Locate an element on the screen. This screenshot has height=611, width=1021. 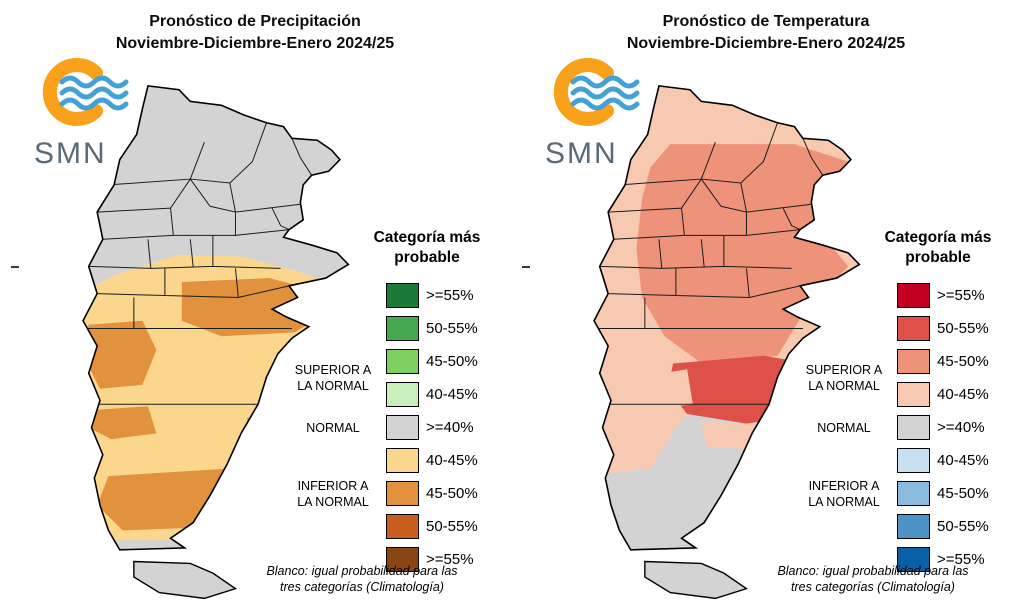
title-line1: Pronóstico de Temperatura is located at coordinates (766, 21).